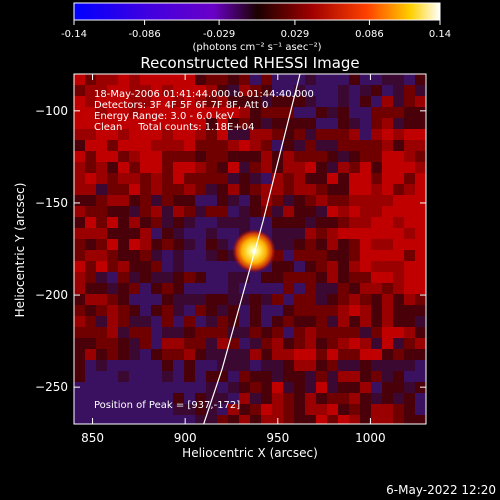 The width and height of the screenshot is (500, 500). I want to click on colorbar-tick-label: 0.029, so click(295, 34).